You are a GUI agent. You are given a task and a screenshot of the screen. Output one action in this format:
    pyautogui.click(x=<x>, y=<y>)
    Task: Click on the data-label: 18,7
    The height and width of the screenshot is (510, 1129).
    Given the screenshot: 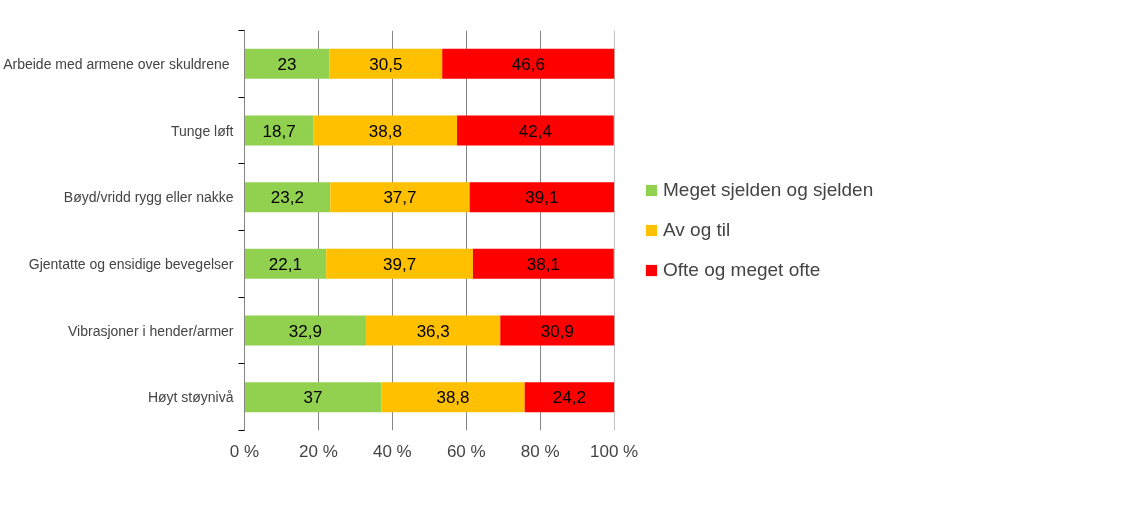 What is the action you would take?
    pyautogui.click(x=279, y=131)
    